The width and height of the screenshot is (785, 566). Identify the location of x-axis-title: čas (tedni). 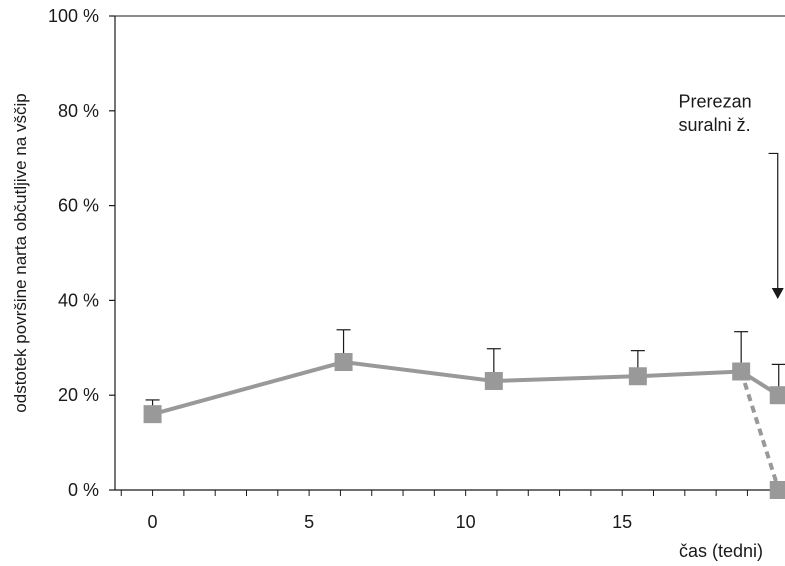
(721, 551).